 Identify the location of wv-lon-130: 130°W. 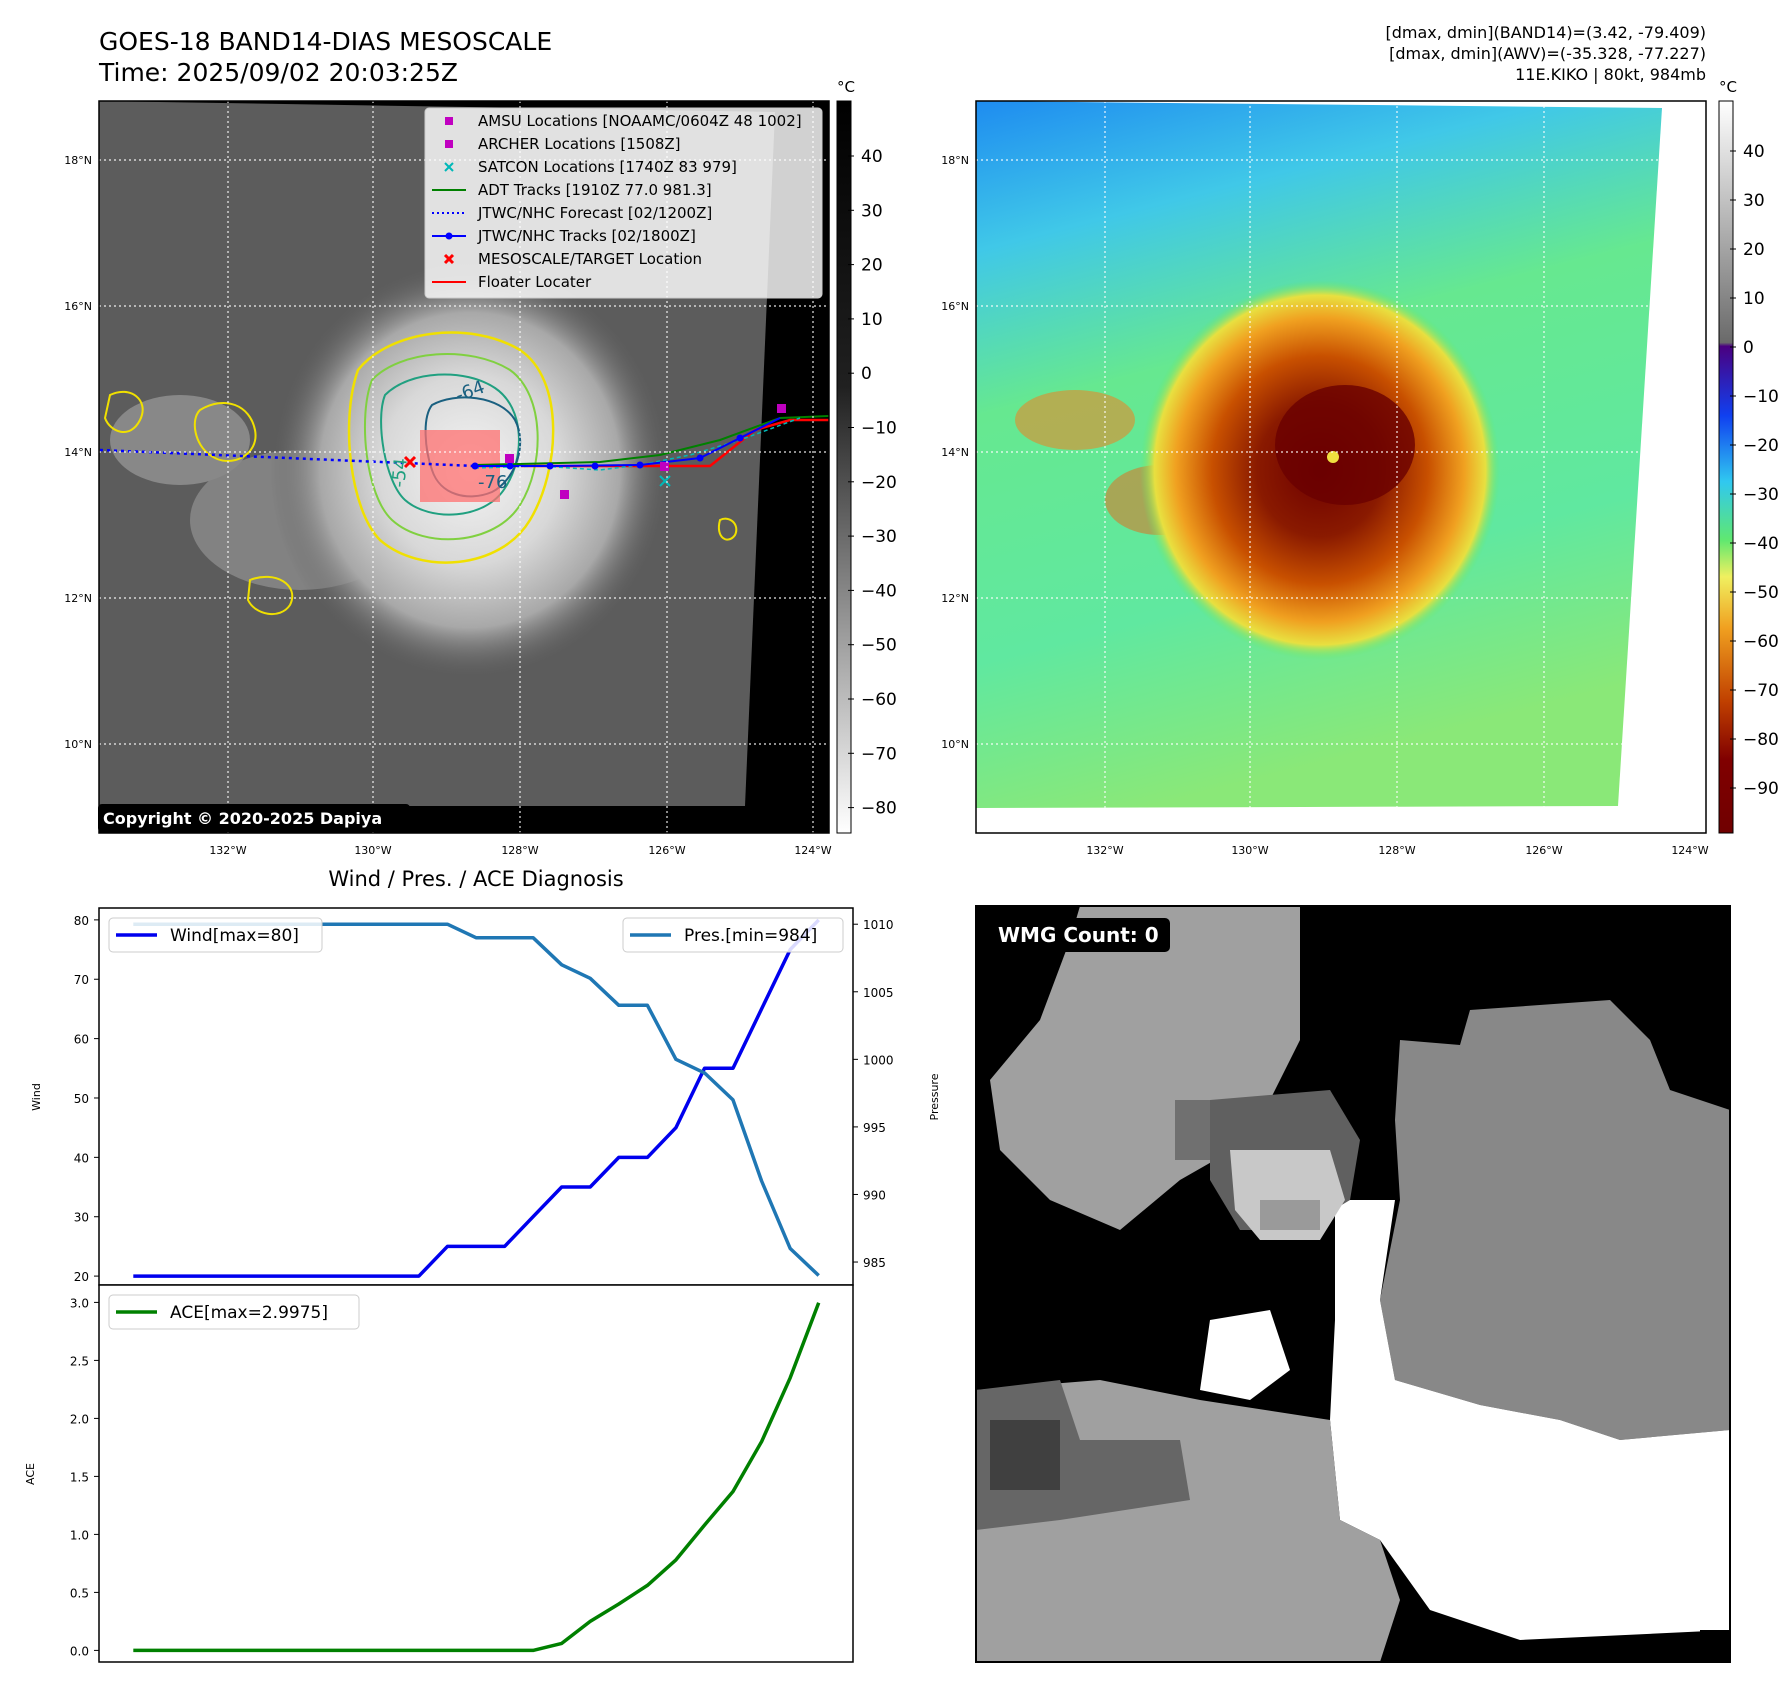
(1249, 850).